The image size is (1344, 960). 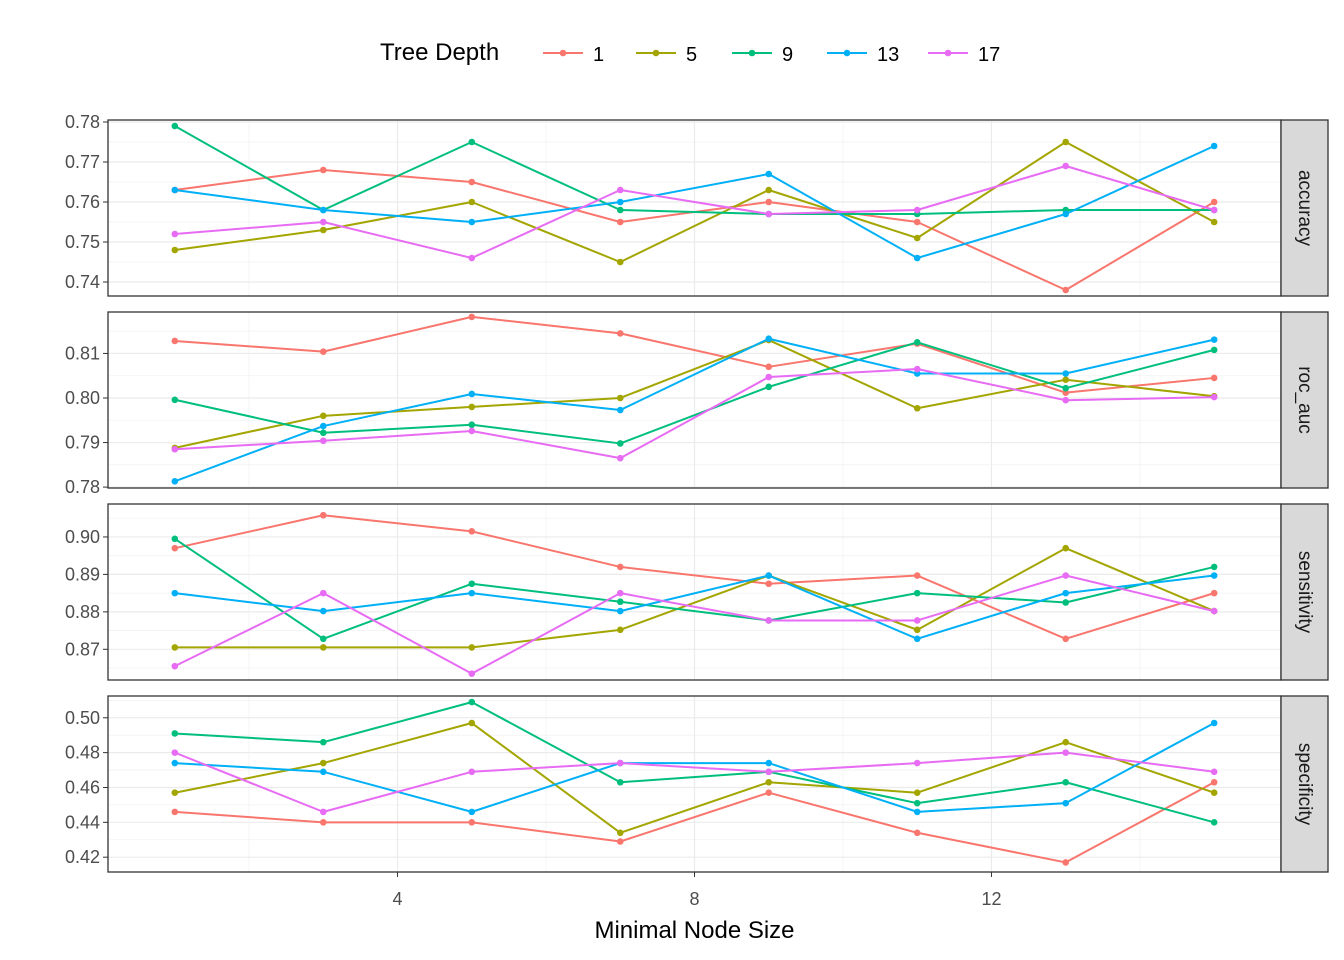 I want to click on y-tick-label: 0.87, so click(x=82, y=649).